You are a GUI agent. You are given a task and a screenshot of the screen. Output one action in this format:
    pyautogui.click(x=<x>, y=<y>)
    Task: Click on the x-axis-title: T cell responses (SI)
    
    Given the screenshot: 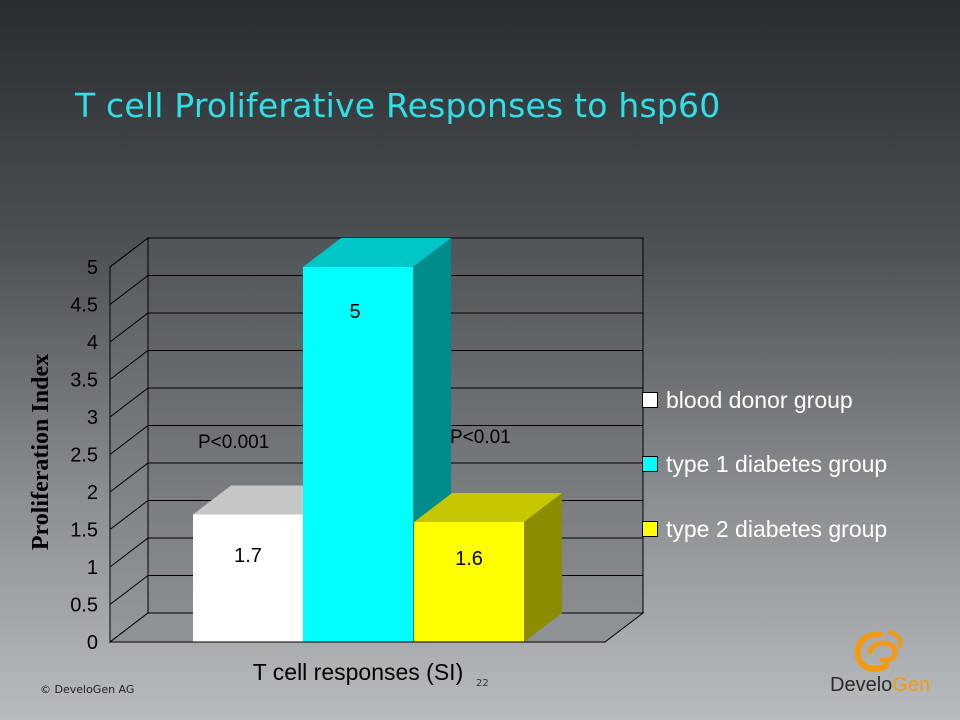 What is the action you would take?
    pyautogui.click(x=358, y=672)
    